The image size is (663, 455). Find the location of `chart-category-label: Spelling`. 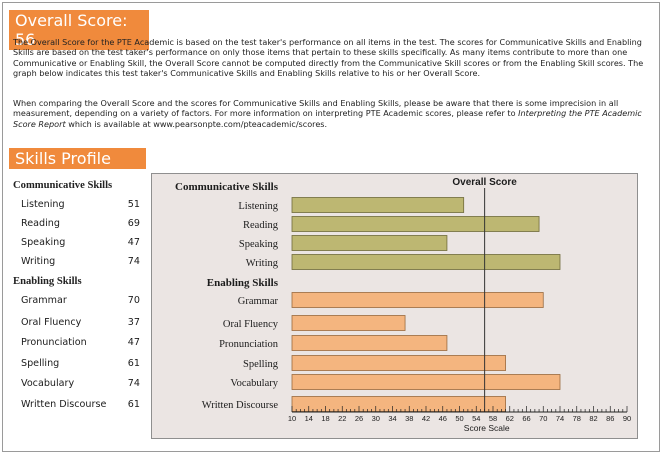

chart-category-label: Spelling is located at coordinates (261, 364).